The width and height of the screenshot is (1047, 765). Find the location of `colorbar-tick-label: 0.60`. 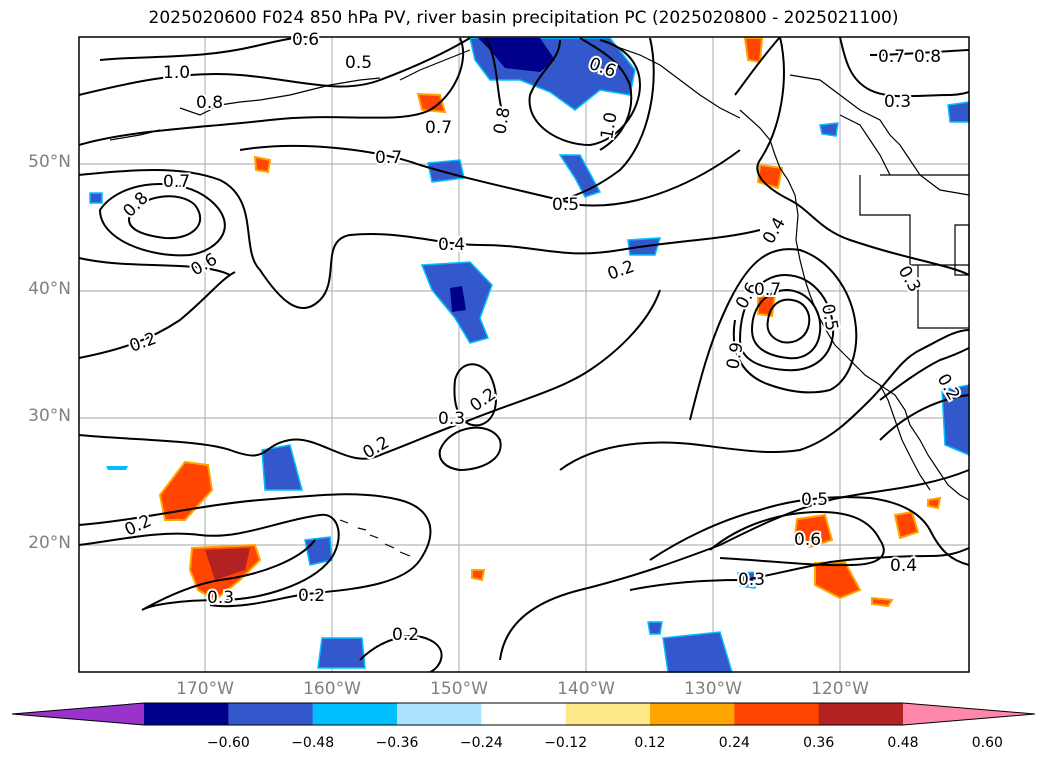

colorbar-tick-label: 0.60 is located at coordinates (987, 743).